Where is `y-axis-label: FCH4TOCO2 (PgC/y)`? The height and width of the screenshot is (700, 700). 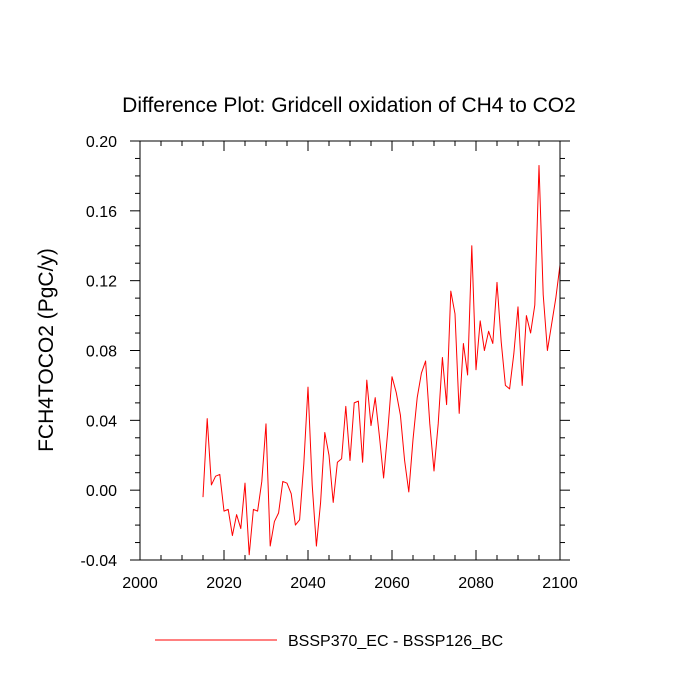 y-axis-label: FCH4TOCO2 (PgC/y) is located at coordinates (46, 350).